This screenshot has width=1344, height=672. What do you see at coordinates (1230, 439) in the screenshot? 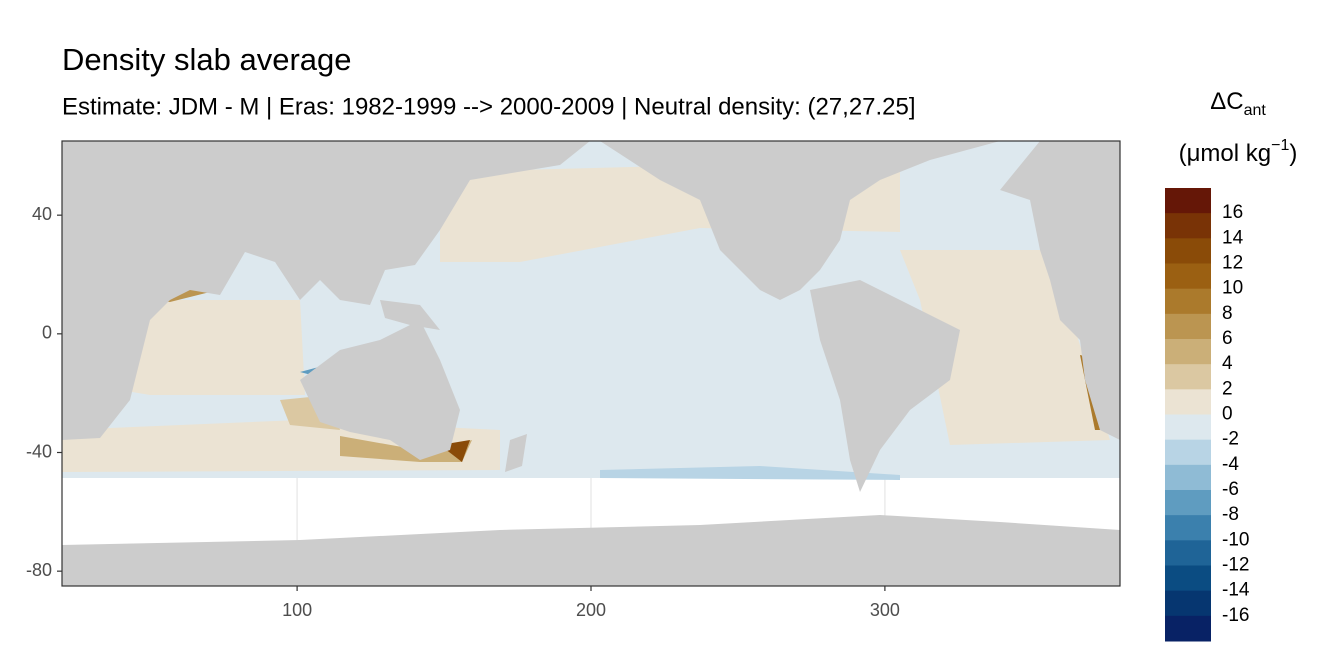
I see `legend-label: -2` at bounding box center [1230, 439].